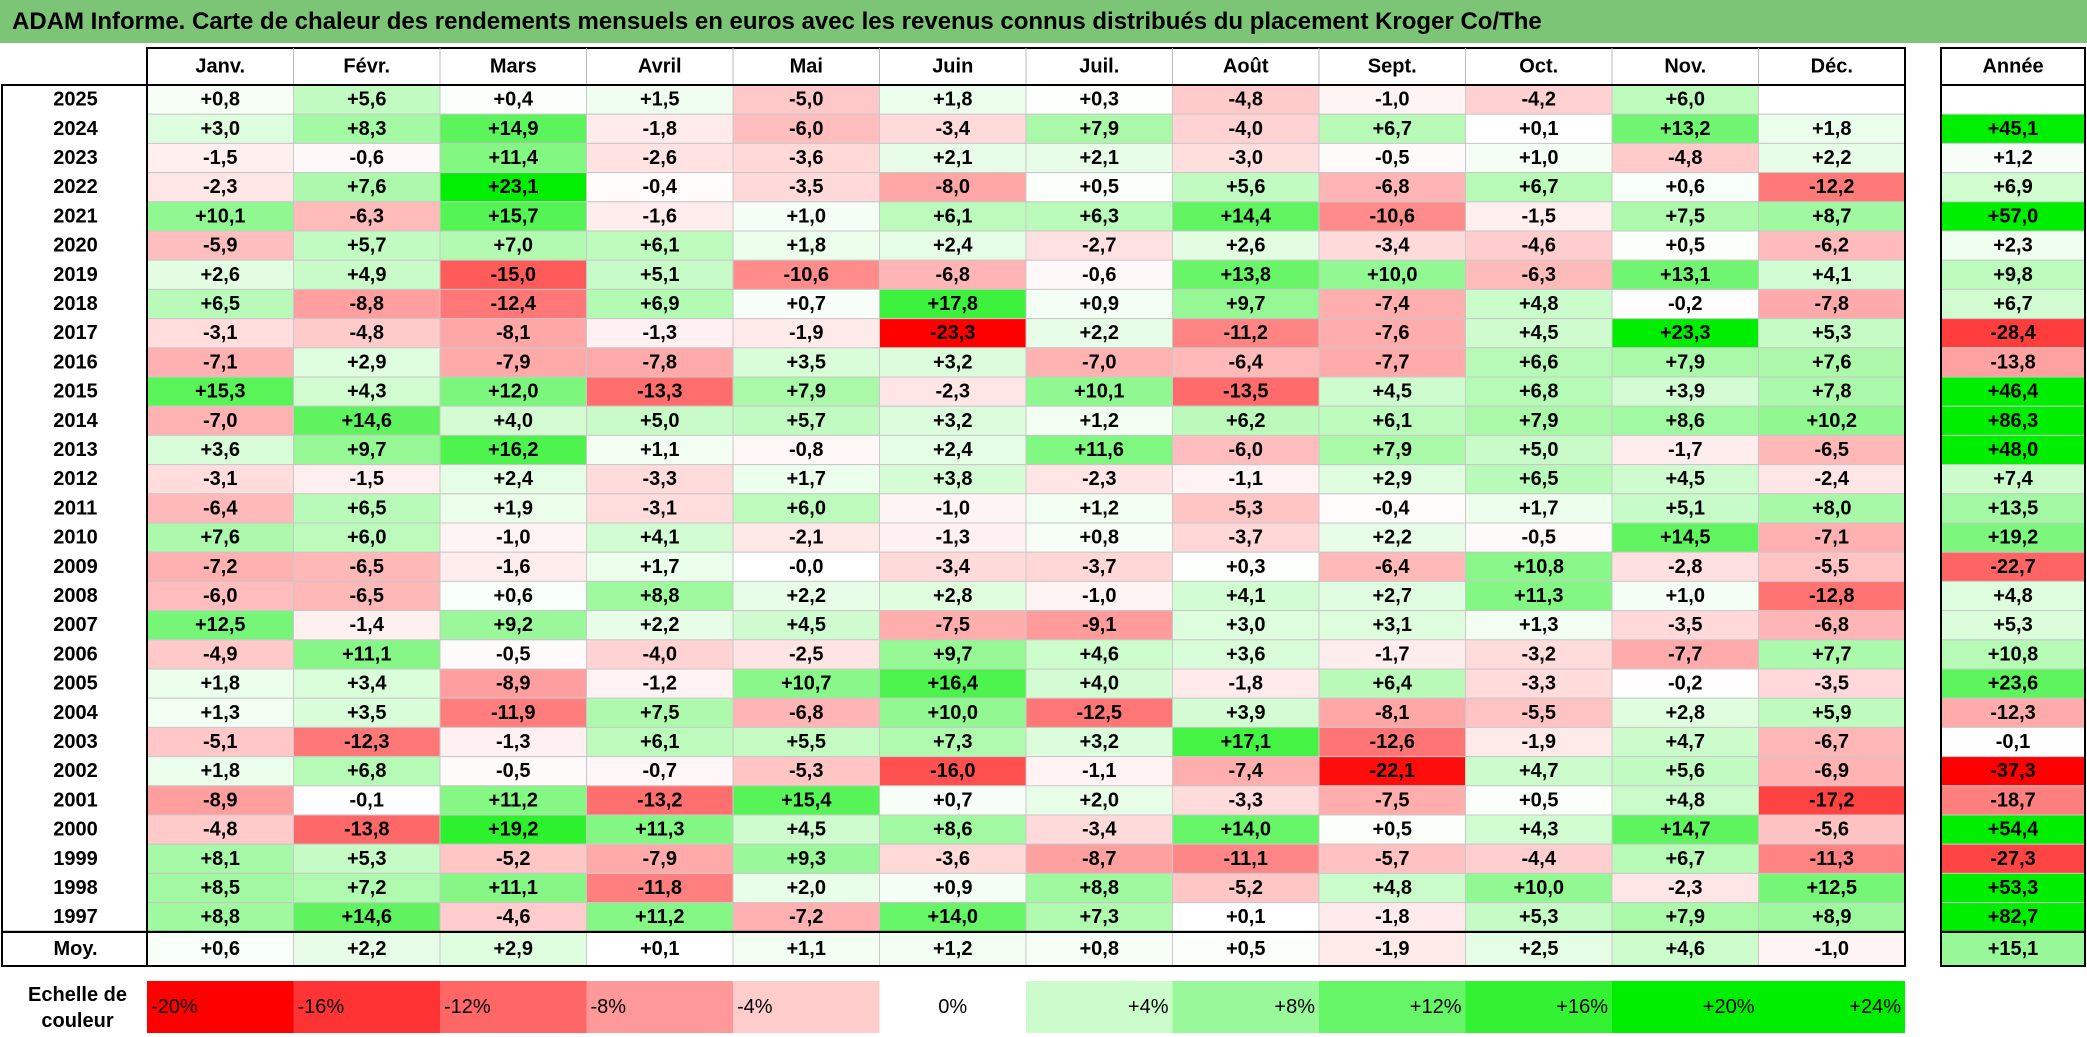 This screenshot has width=2087, height=1037. I want to click on cell-value: -7,5, so click(1392, 800).